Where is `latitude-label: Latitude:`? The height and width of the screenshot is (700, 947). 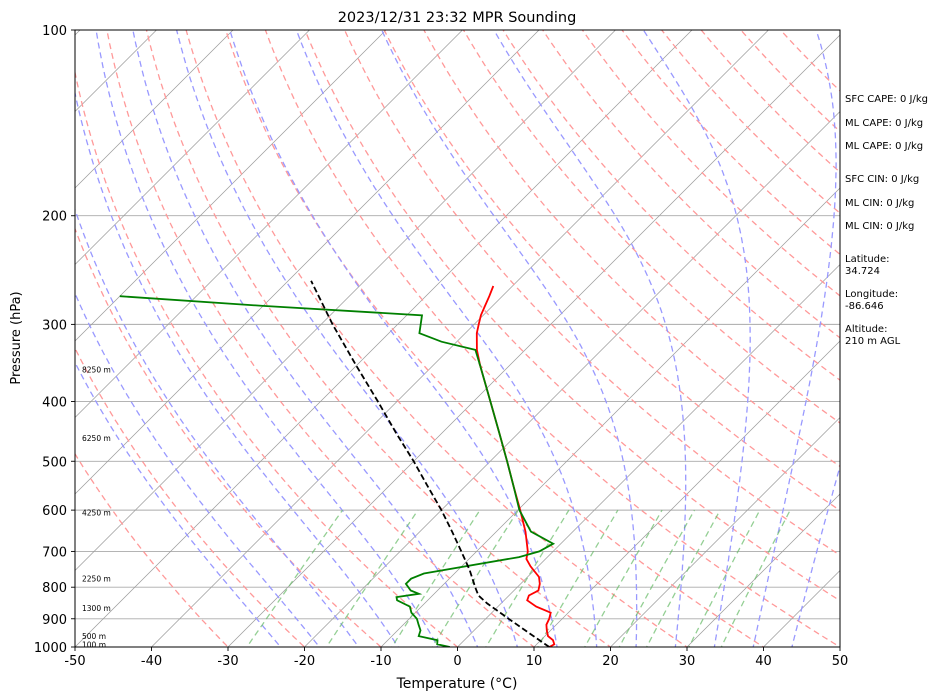
latitude-label: Latitude: is located at coordinates (867, 259).